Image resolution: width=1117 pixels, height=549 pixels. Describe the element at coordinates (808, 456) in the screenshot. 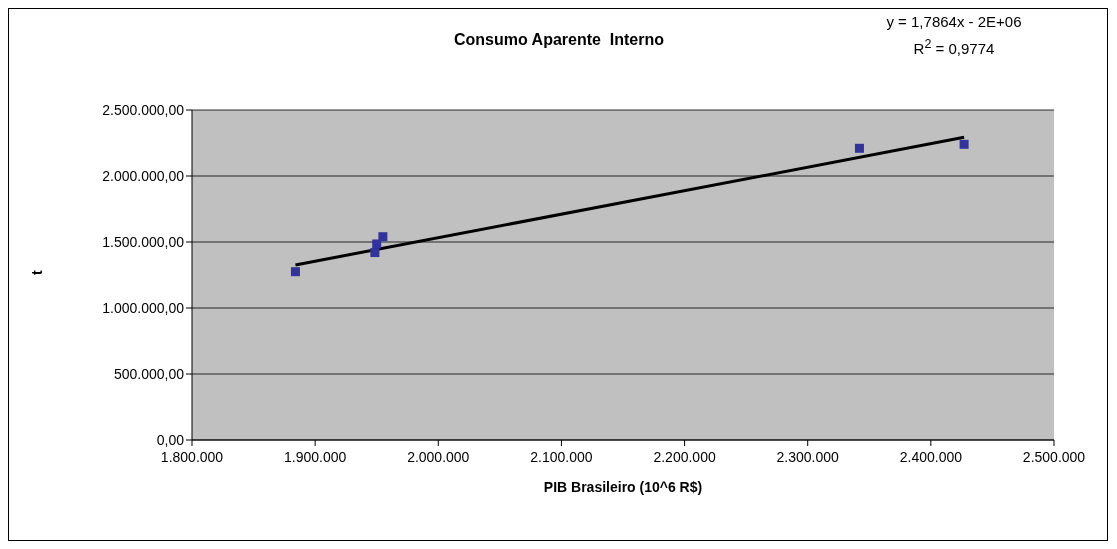

I see `x-tick-label: 2.300.000` at that location.